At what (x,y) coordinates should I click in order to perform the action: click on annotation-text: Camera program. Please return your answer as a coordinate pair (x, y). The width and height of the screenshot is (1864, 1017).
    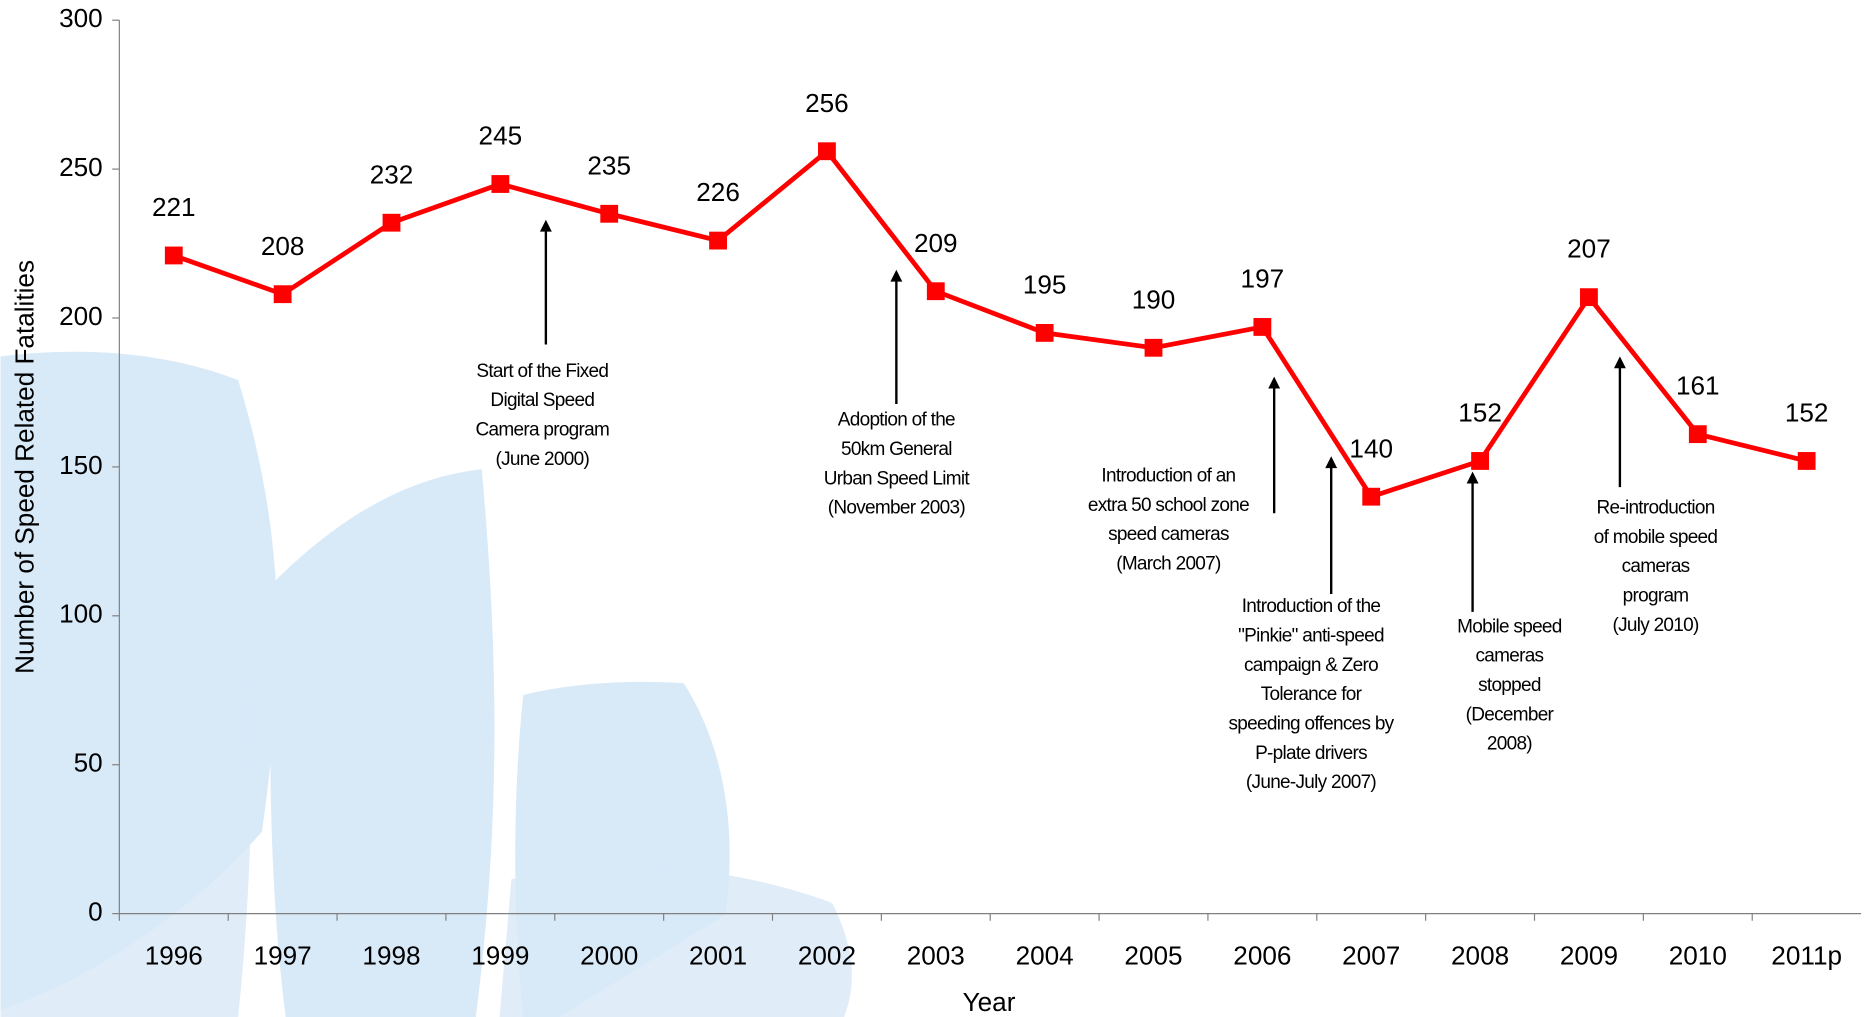
    Looking at the image, I should click on (542, 430).